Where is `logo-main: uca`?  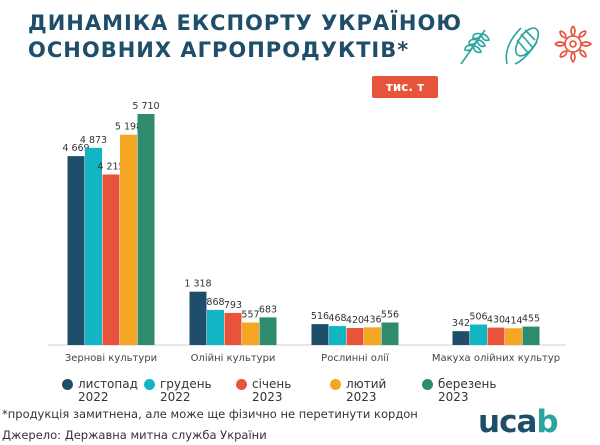
logo-main: uca is located at coordinates (507, 422).